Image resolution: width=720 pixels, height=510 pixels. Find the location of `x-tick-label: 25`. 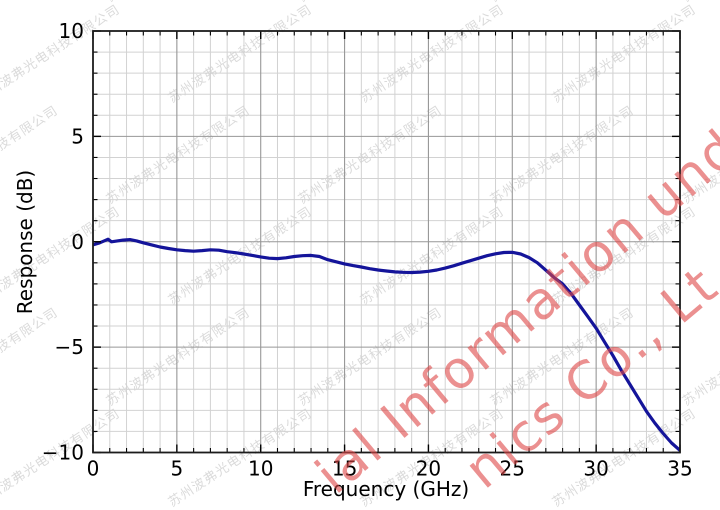

x-tick-label: 25 is located at coordinates (512, 469).